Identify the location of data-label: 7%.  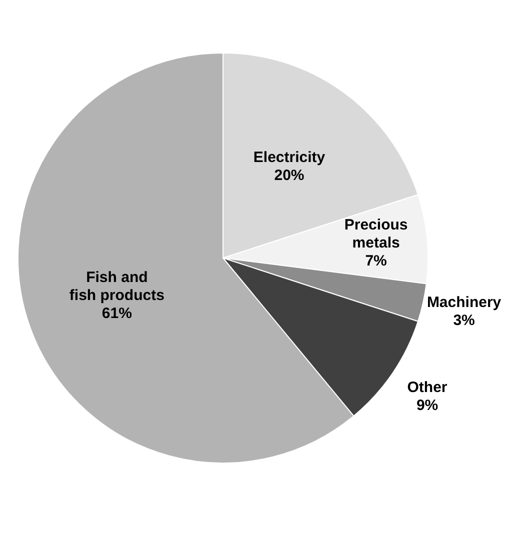
(376, 261).